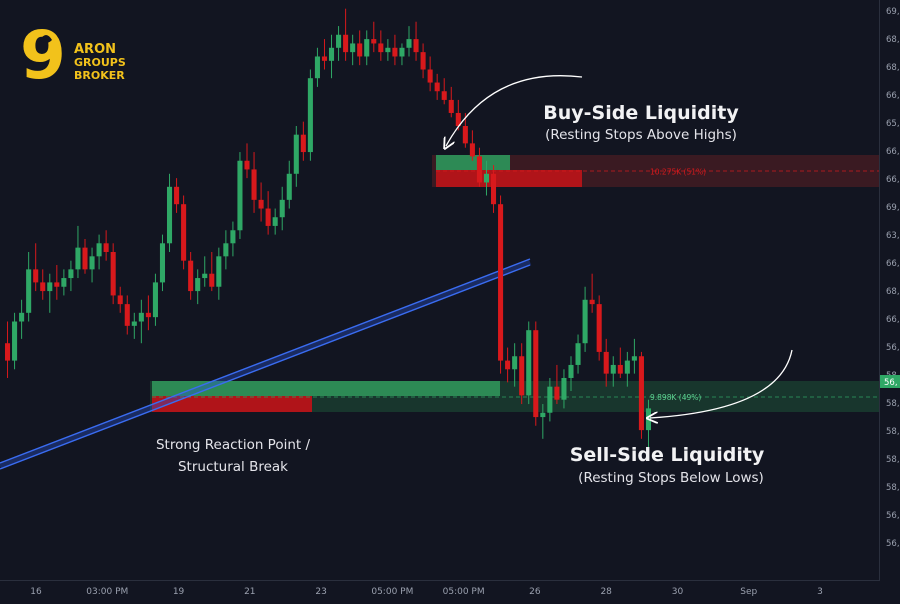  What do you see at coordinates (46, 39) in the screenshot?
I see `leaf-icon` at bounding box center [46, 39].